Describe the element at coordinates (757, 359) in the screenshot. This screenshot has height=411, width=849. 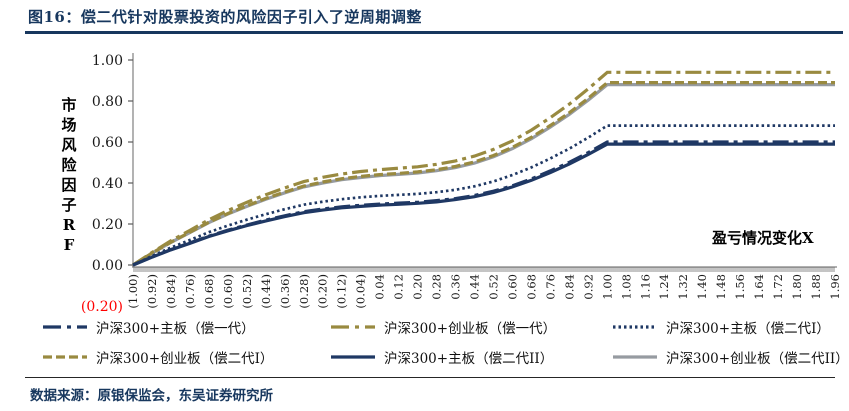
I see `legend-label: 沪深300+创业板（偿二代II）` at that location.